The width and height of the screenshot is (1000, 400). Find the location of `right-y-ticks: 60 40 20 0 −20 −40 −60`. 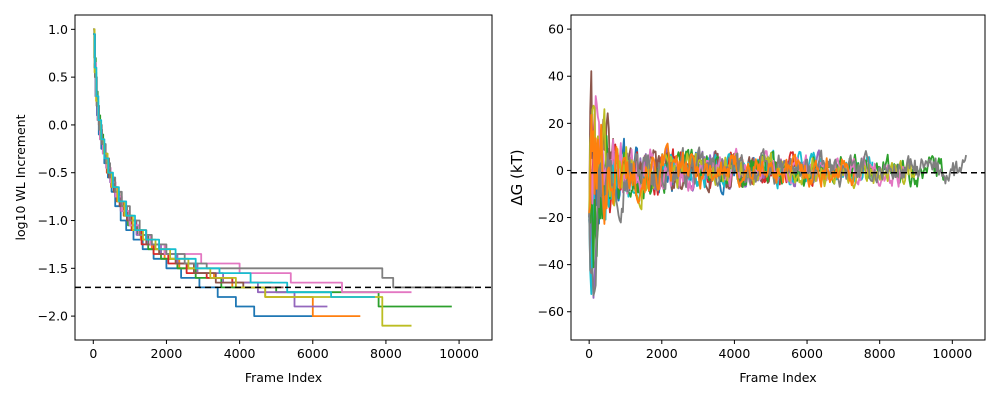

right-y-ticks: 60 40 20 0 −20 −40 −60 is located at coordinates (554, 170).